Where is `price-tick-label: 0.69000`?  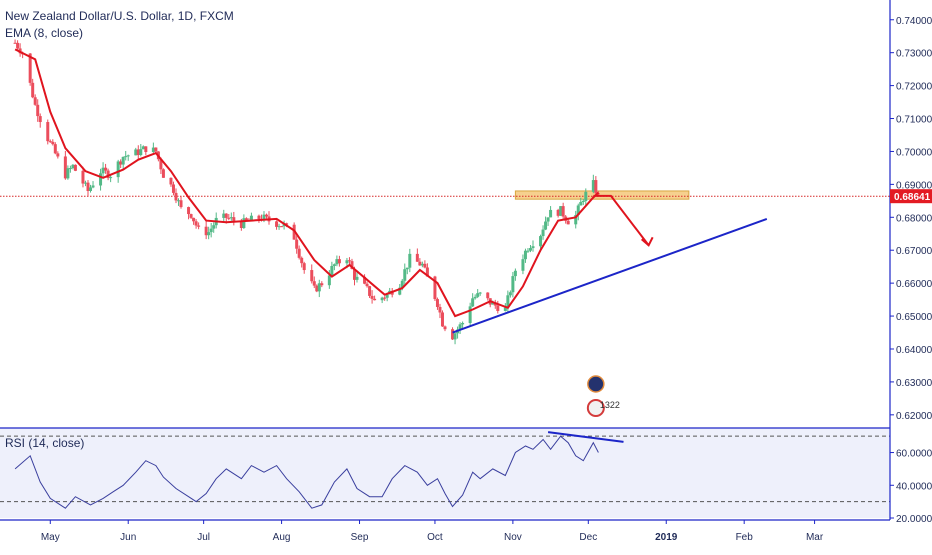 price-tick-label: 0.69000 is located at coordinates (914, 185).